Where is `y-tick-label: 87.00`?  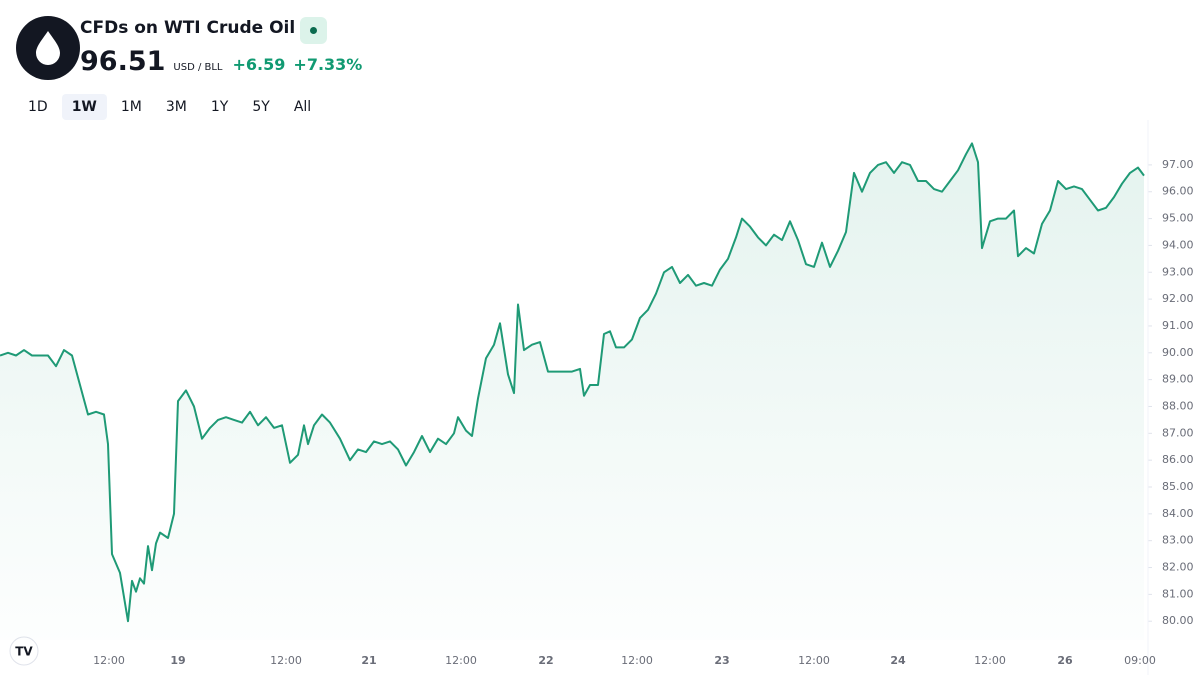 y-tick-label: 87.00 is located at coordinates (1178, 432).